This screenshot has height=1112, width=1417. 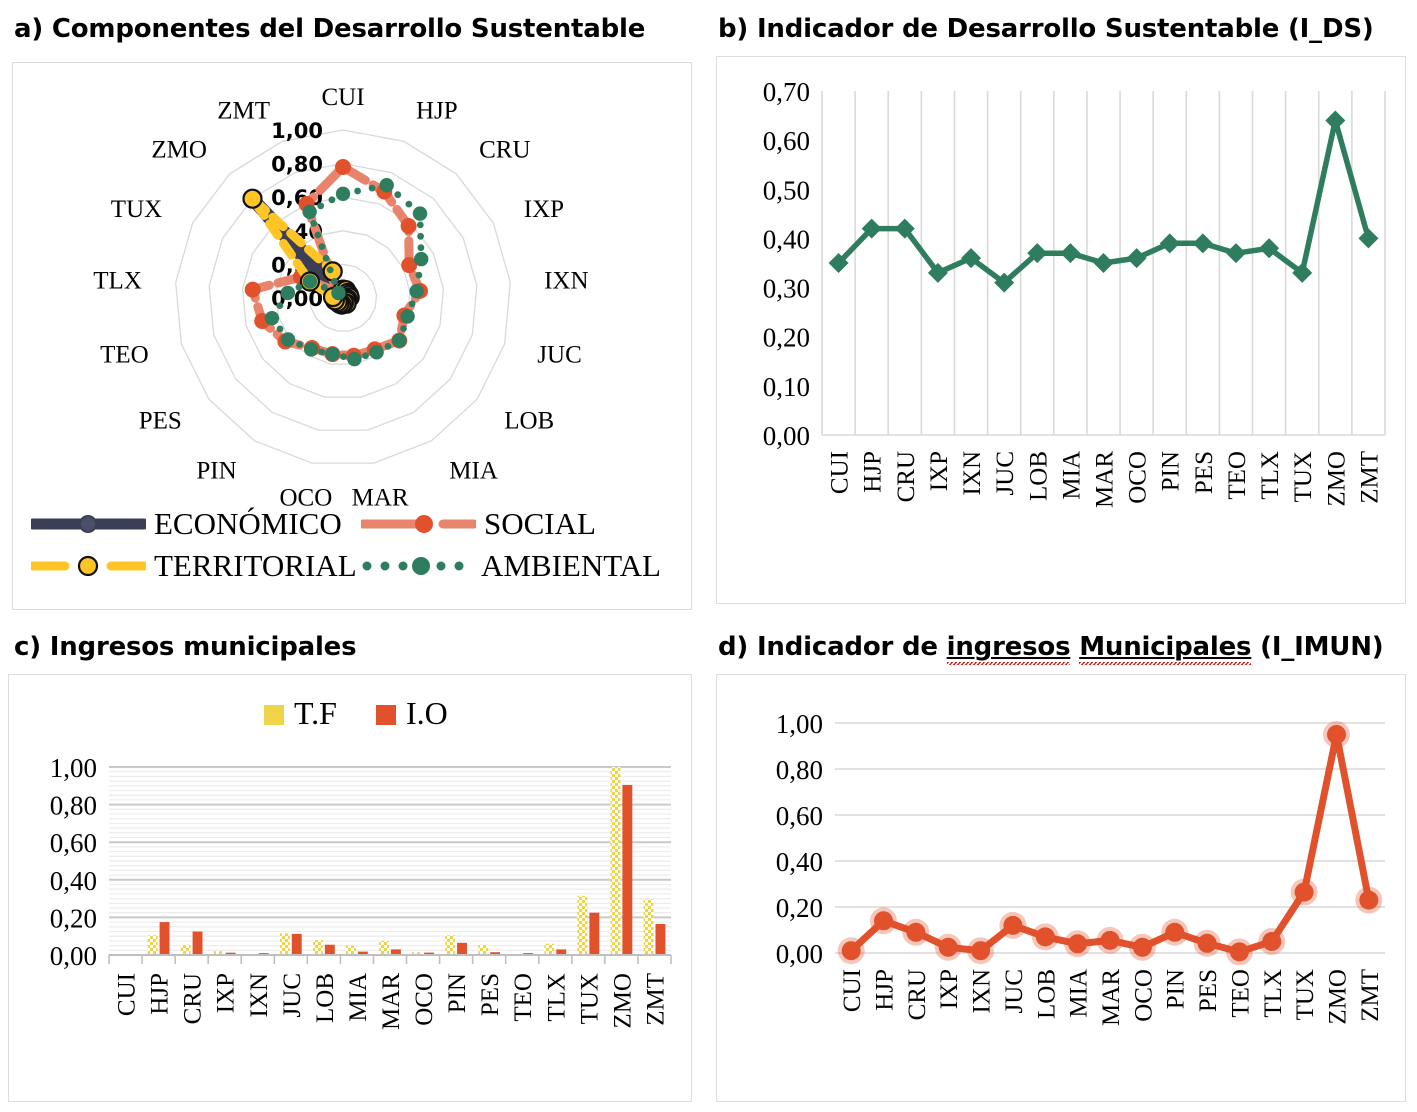 I want to click on radar-axis-label: PIN, so click(x=216, y=471).